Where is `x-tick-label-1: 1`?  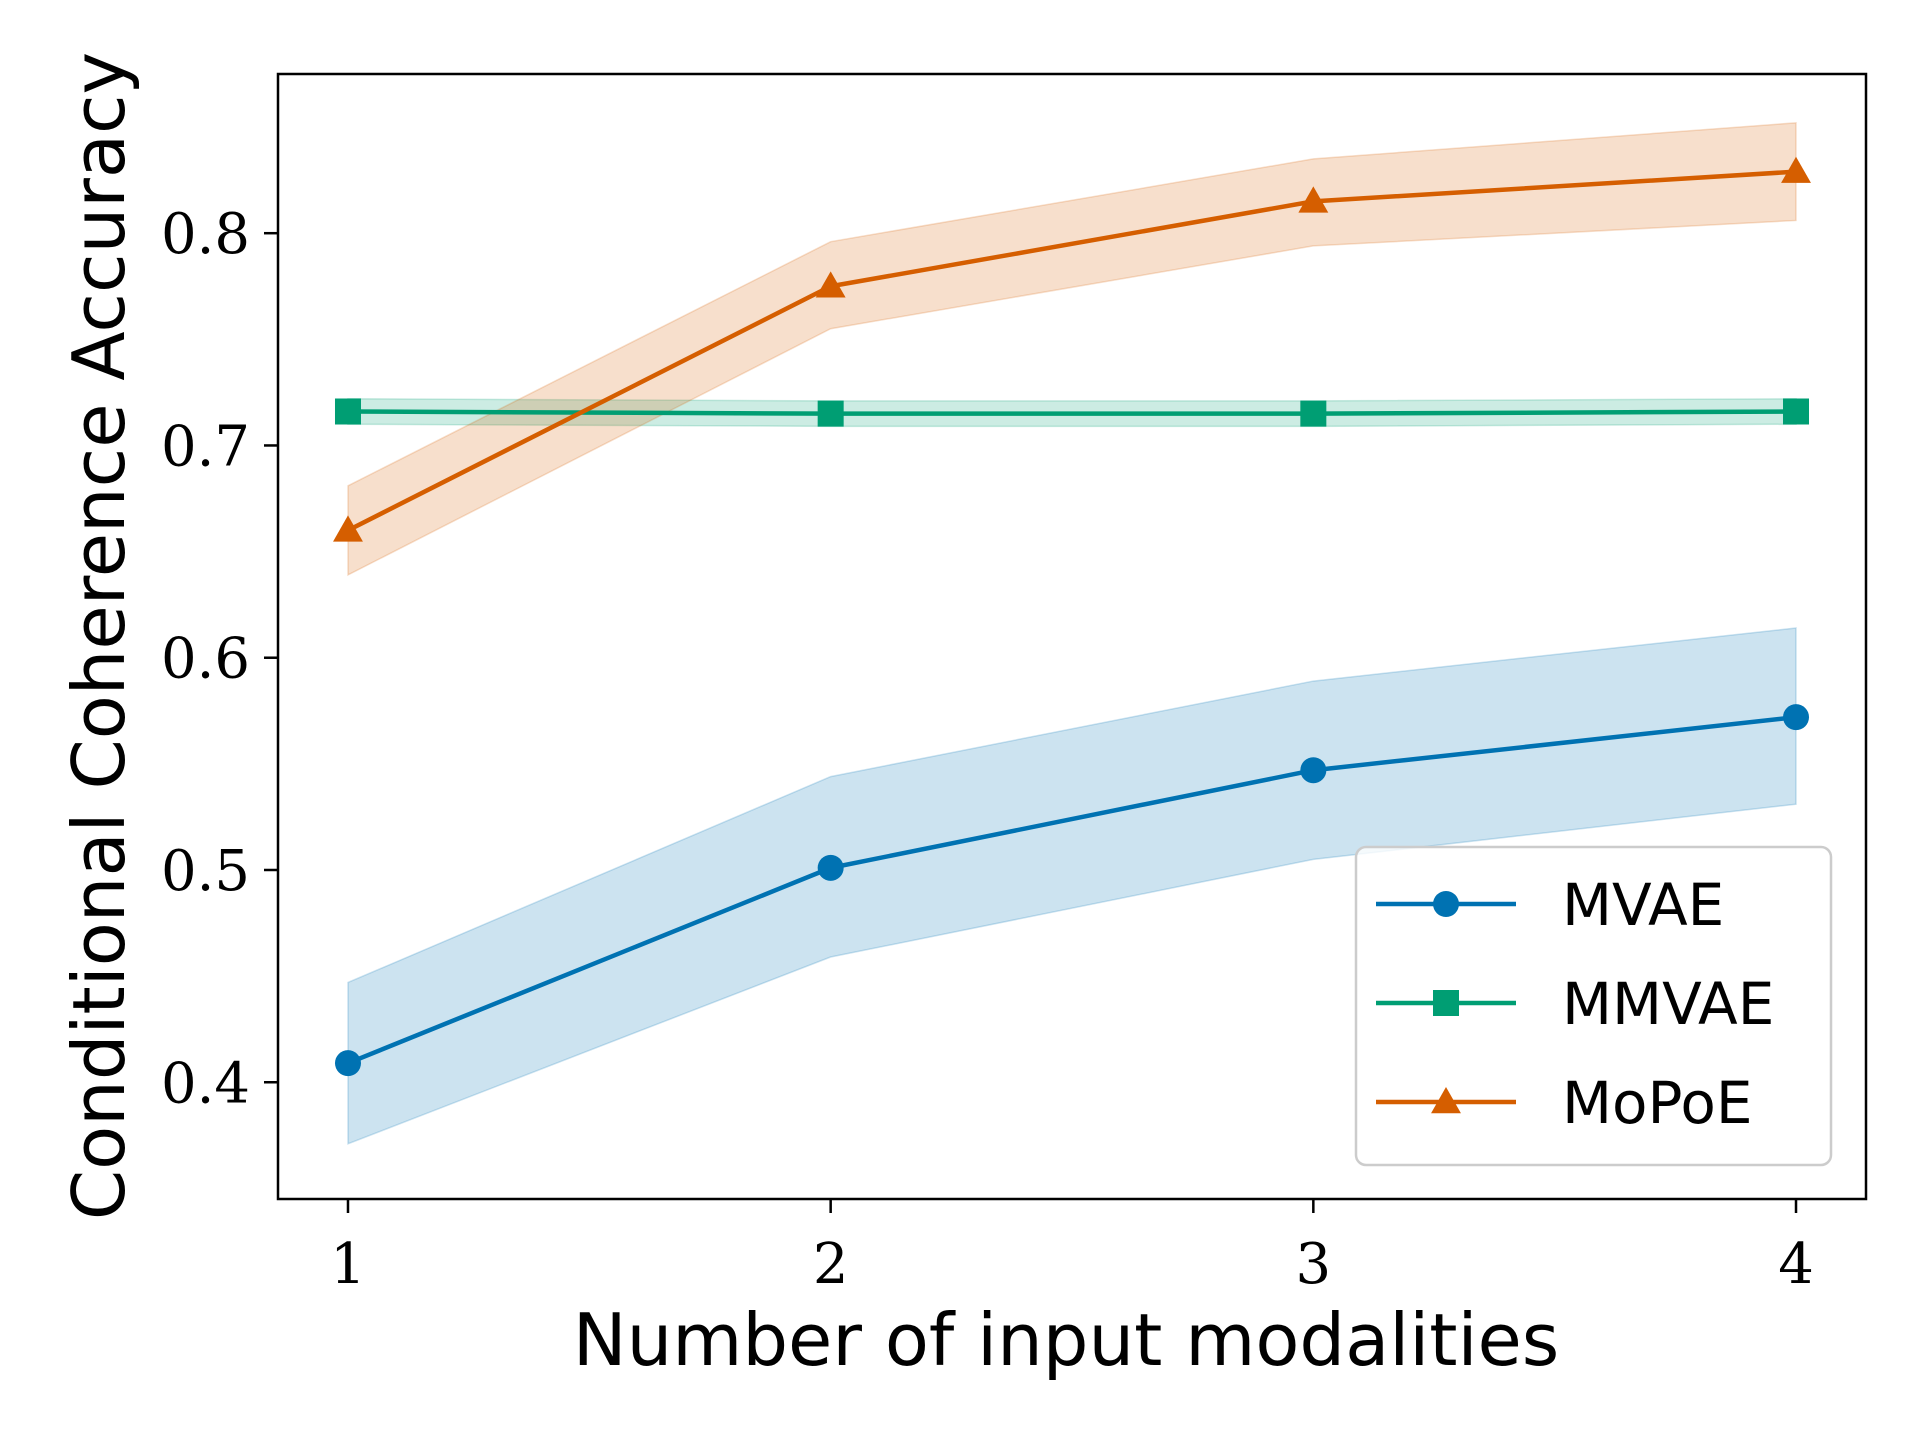
x-tick-label-1: 1 is located at coordinates (348, 1264).